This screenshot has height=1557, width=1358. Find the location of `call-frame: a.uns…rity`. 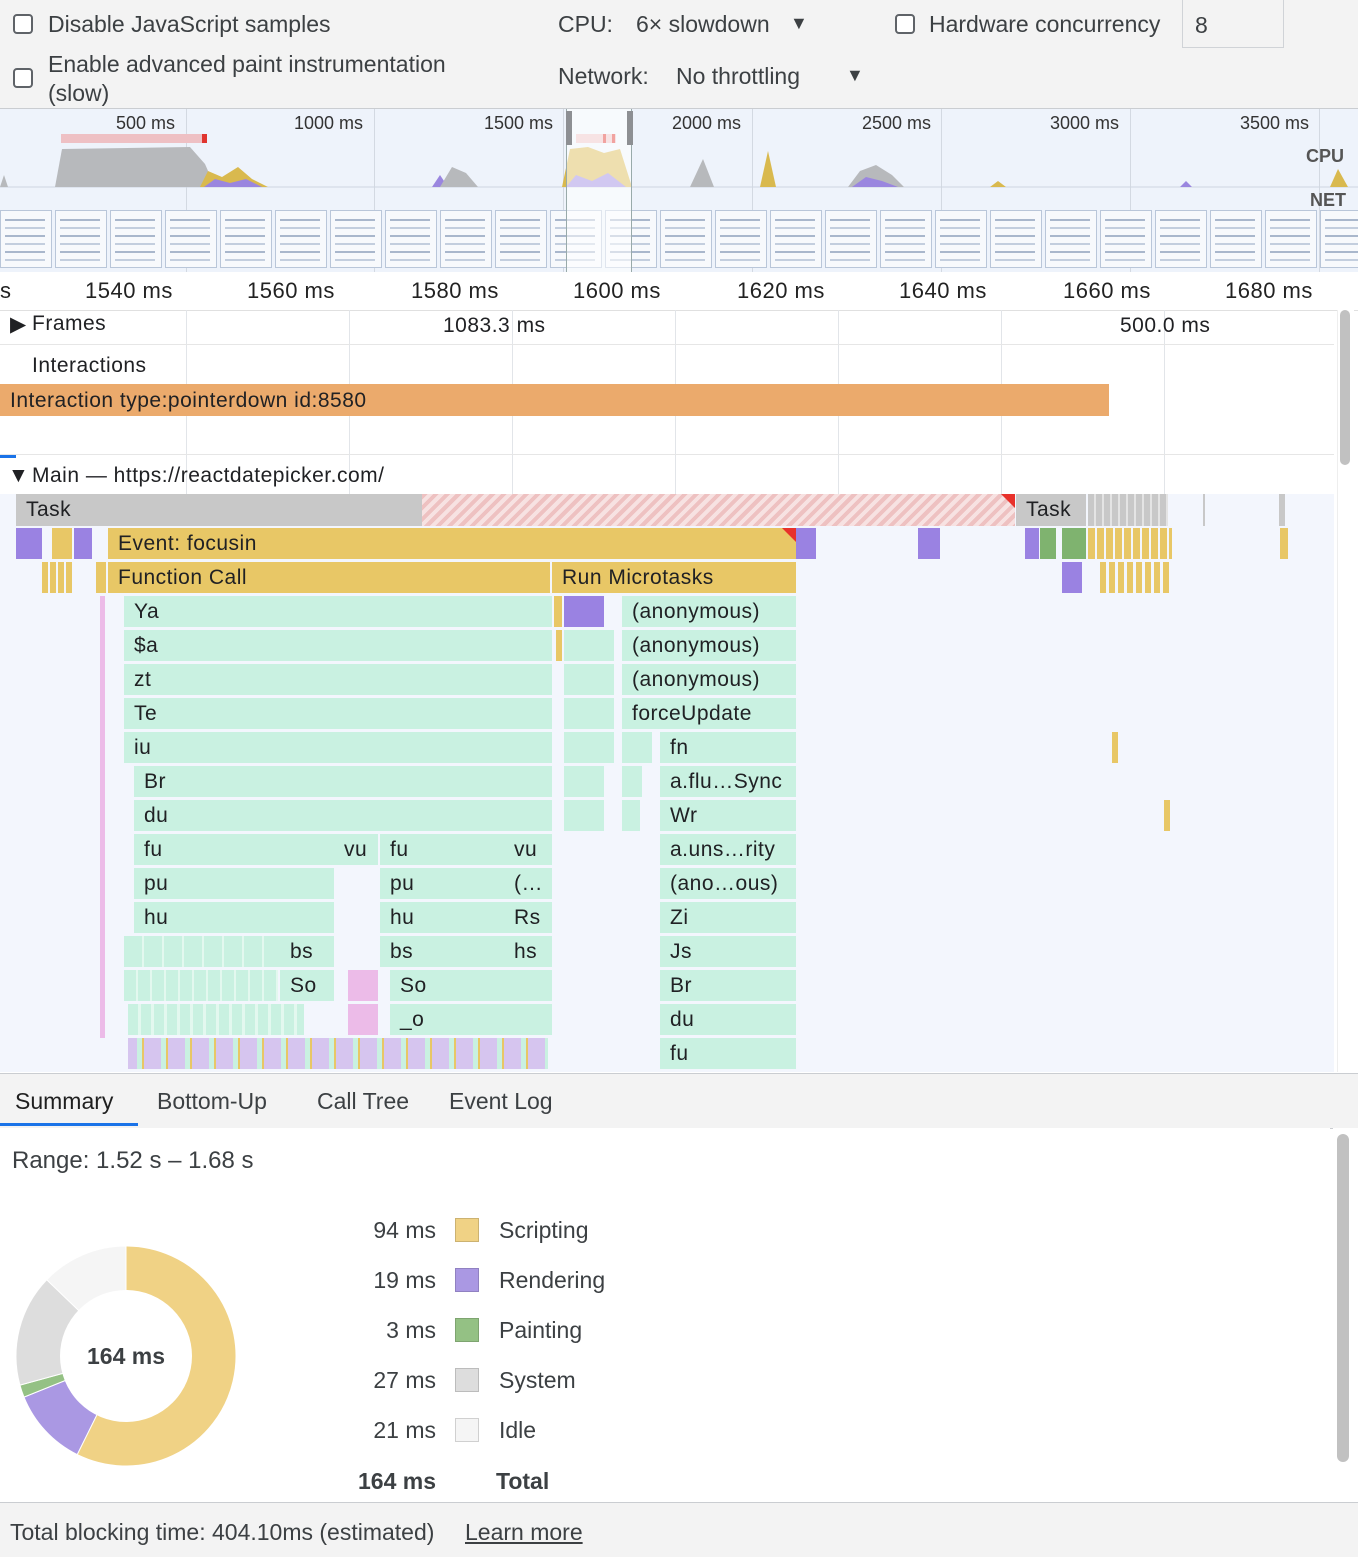

call-frame: a.uns…rity is located at coordinates (728, 849).